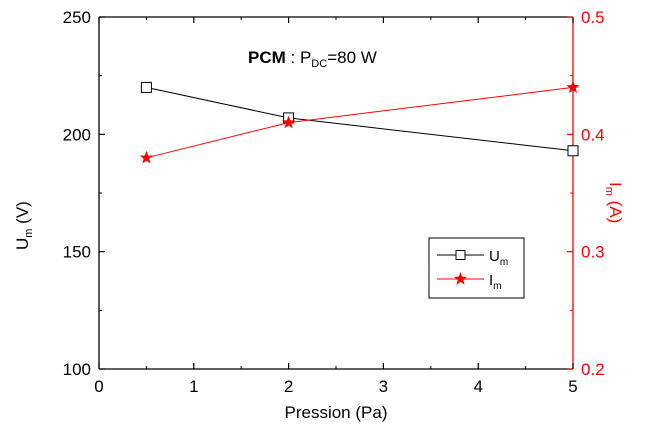  Describe the element at coordinates (460, 278) in the screenshot. I see `legend-marker-im` at that location.